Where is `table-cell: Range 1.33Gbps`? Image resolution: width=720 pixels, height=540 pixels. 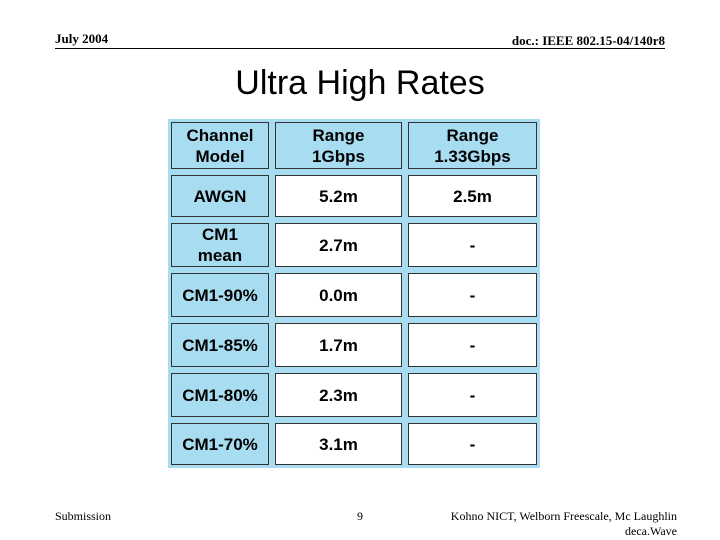 table-cell: Range 1.33Gbps is located at coordinates (472, 145).